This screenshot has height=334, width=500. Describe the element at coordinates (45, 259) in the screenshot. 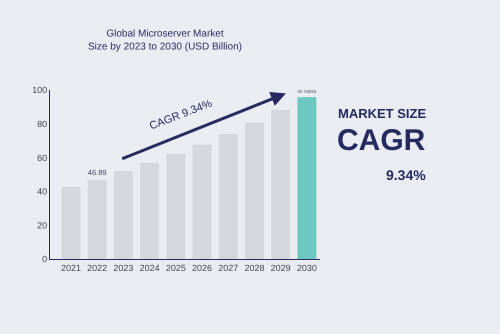

I see `y-tick-label: 0` at that location.